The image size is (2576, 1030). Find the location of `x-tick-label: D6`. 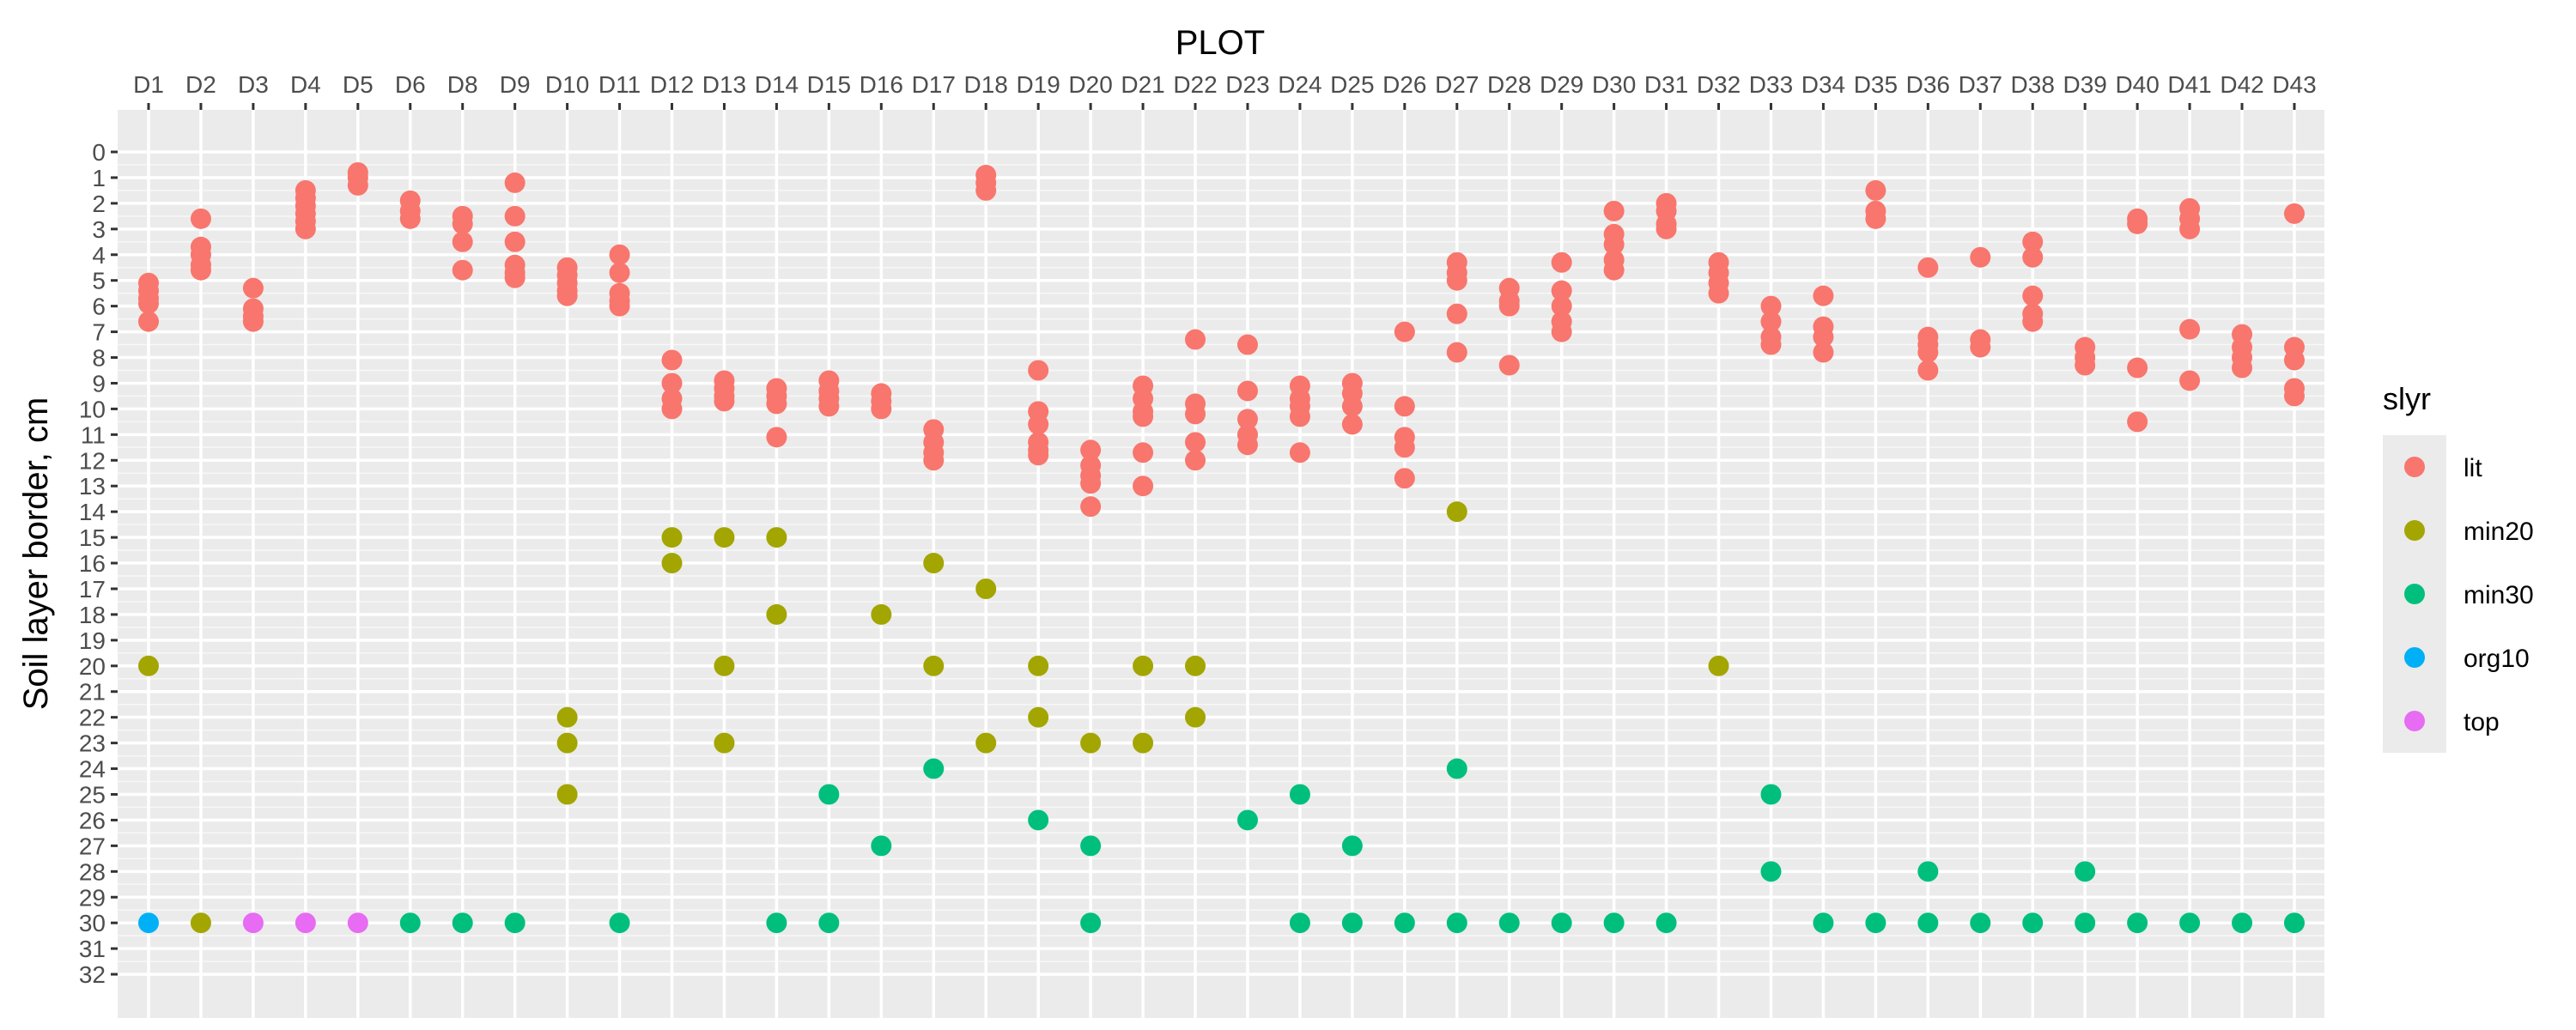

x-tick-label: D6 is located at coordinates (410, 84).